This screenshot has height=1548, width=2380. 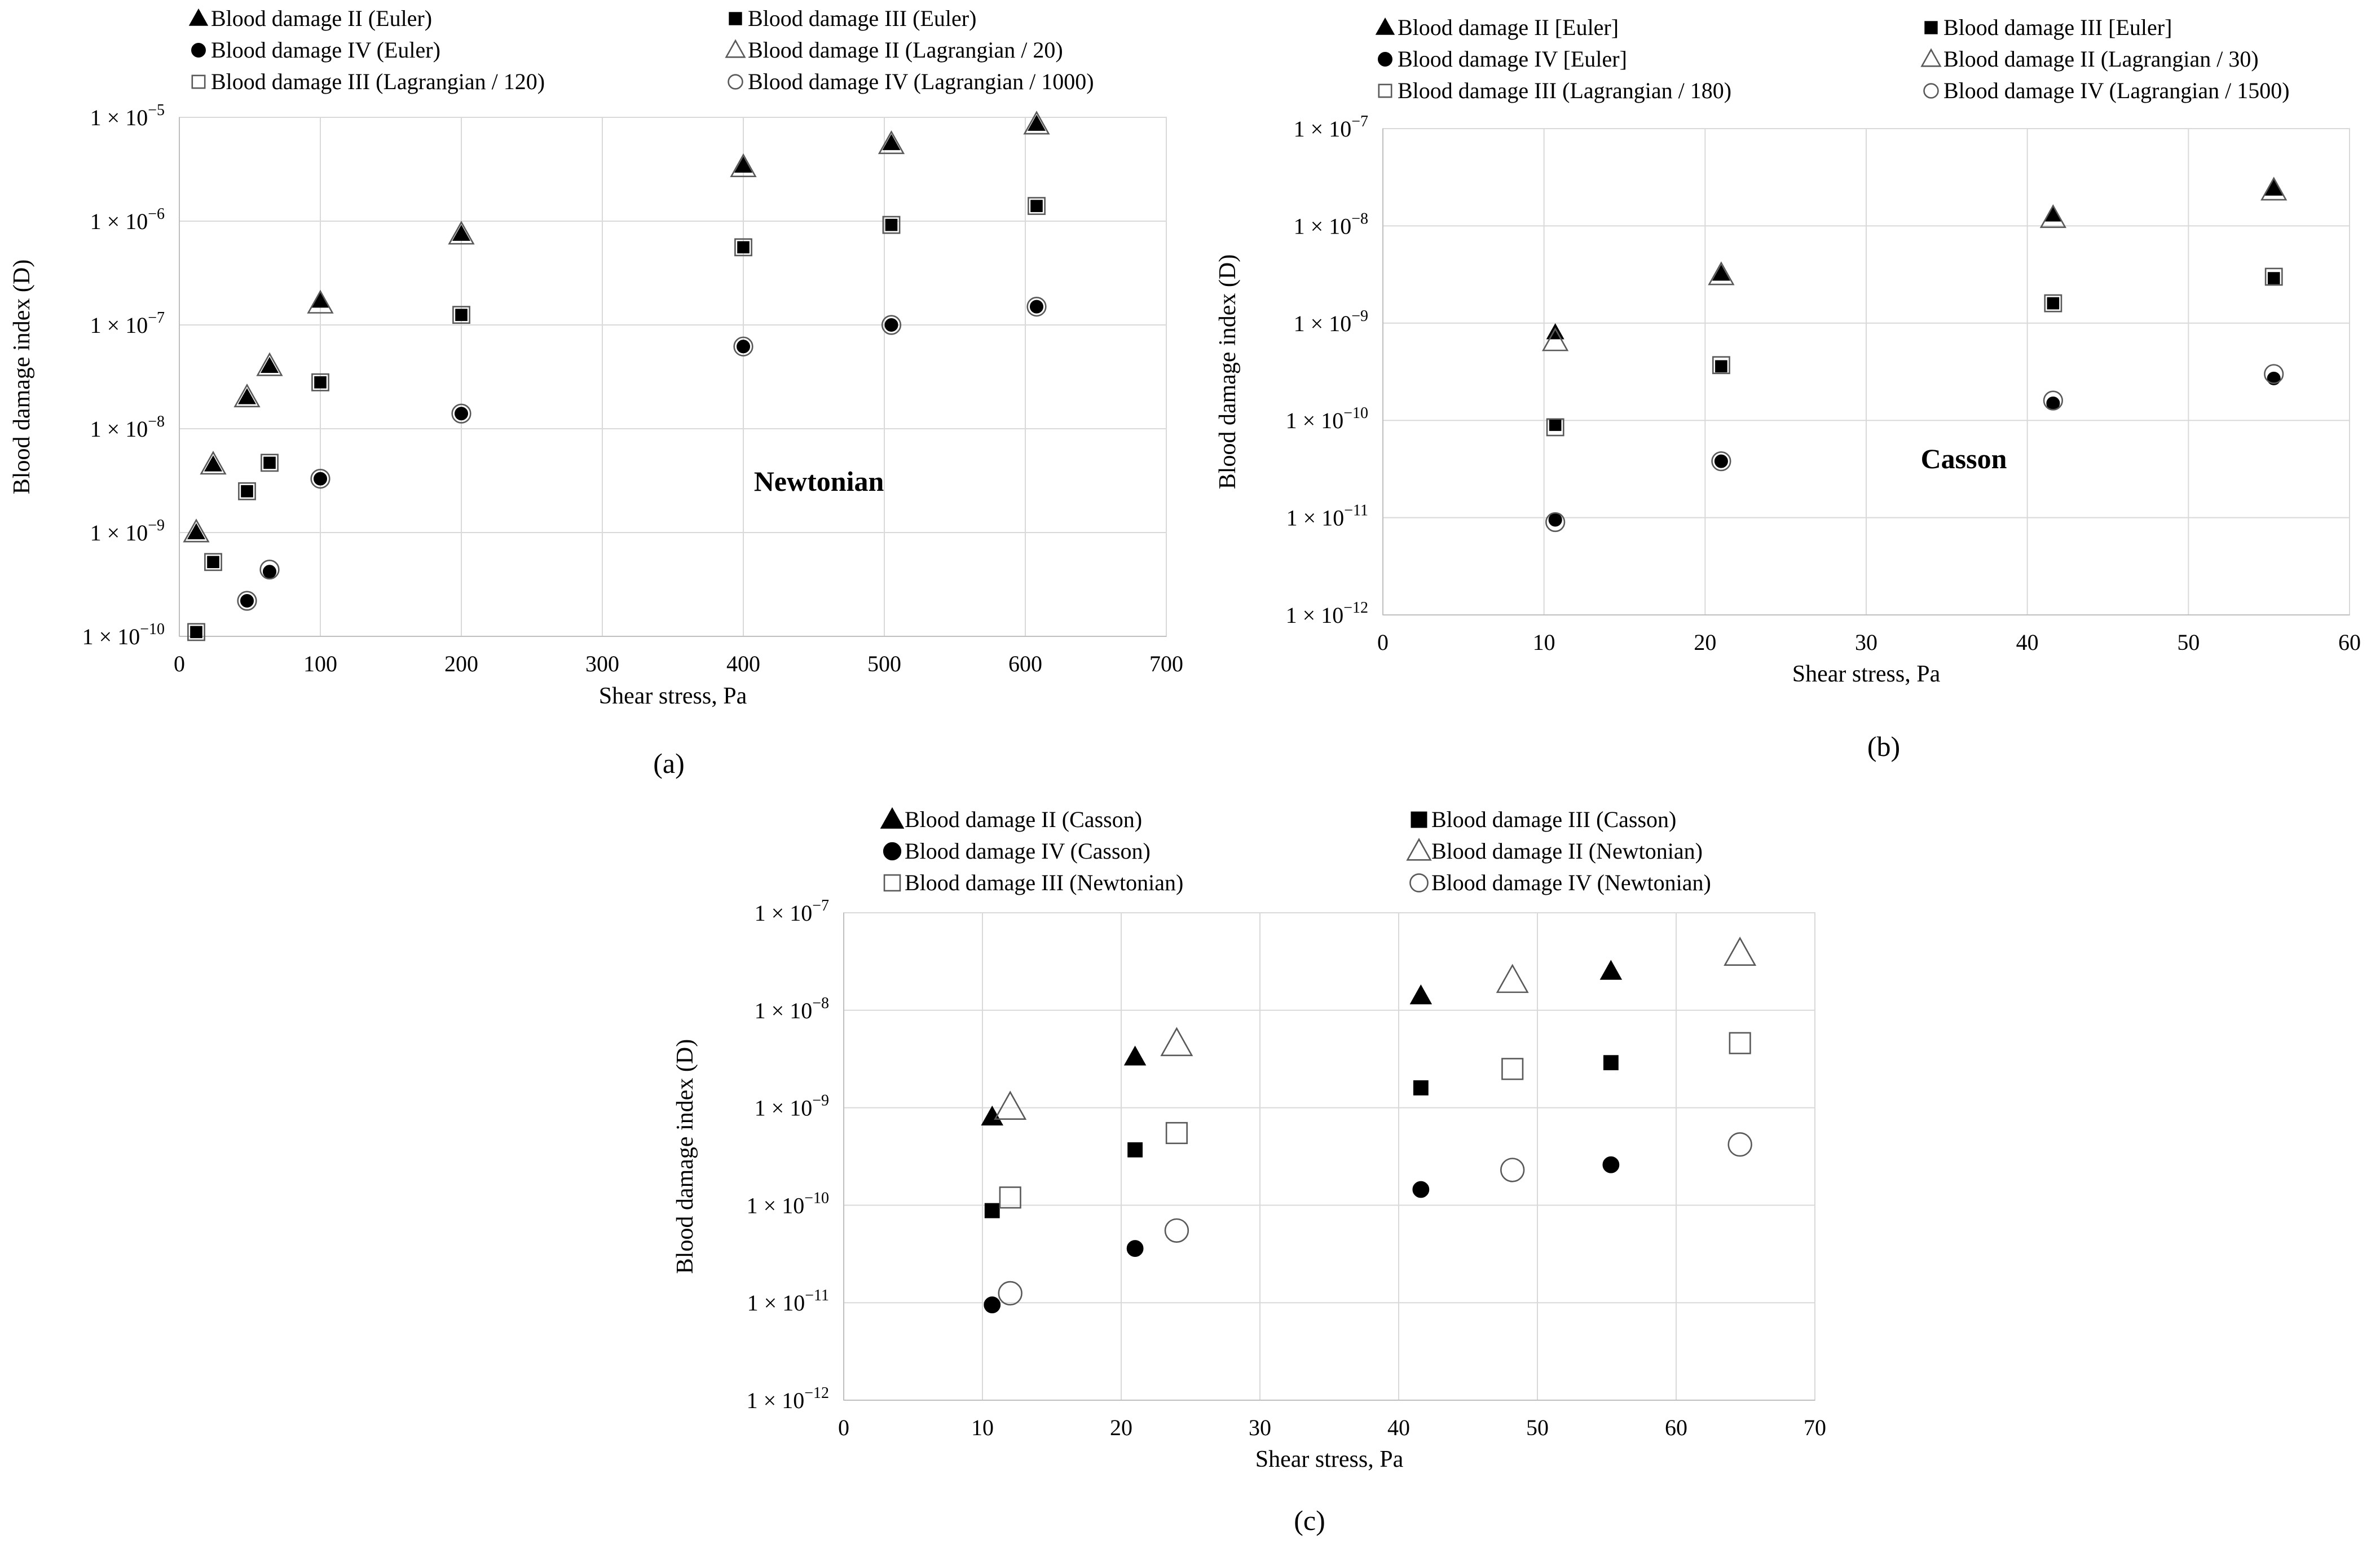 What do you see at coordinates (792, 1009) in the screenshot?
I see `y-tick-label: 1 × 10⁻⁸` at bounding box center [792, 1009].